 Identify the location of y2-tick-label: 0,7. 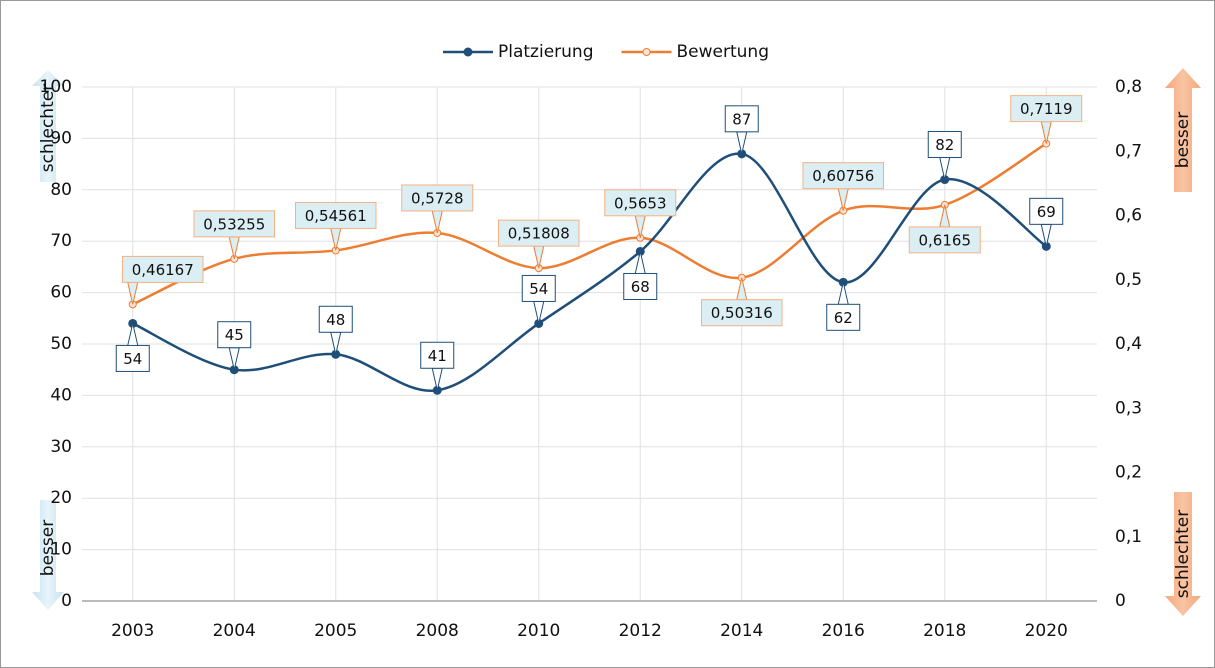
(1128, 151).